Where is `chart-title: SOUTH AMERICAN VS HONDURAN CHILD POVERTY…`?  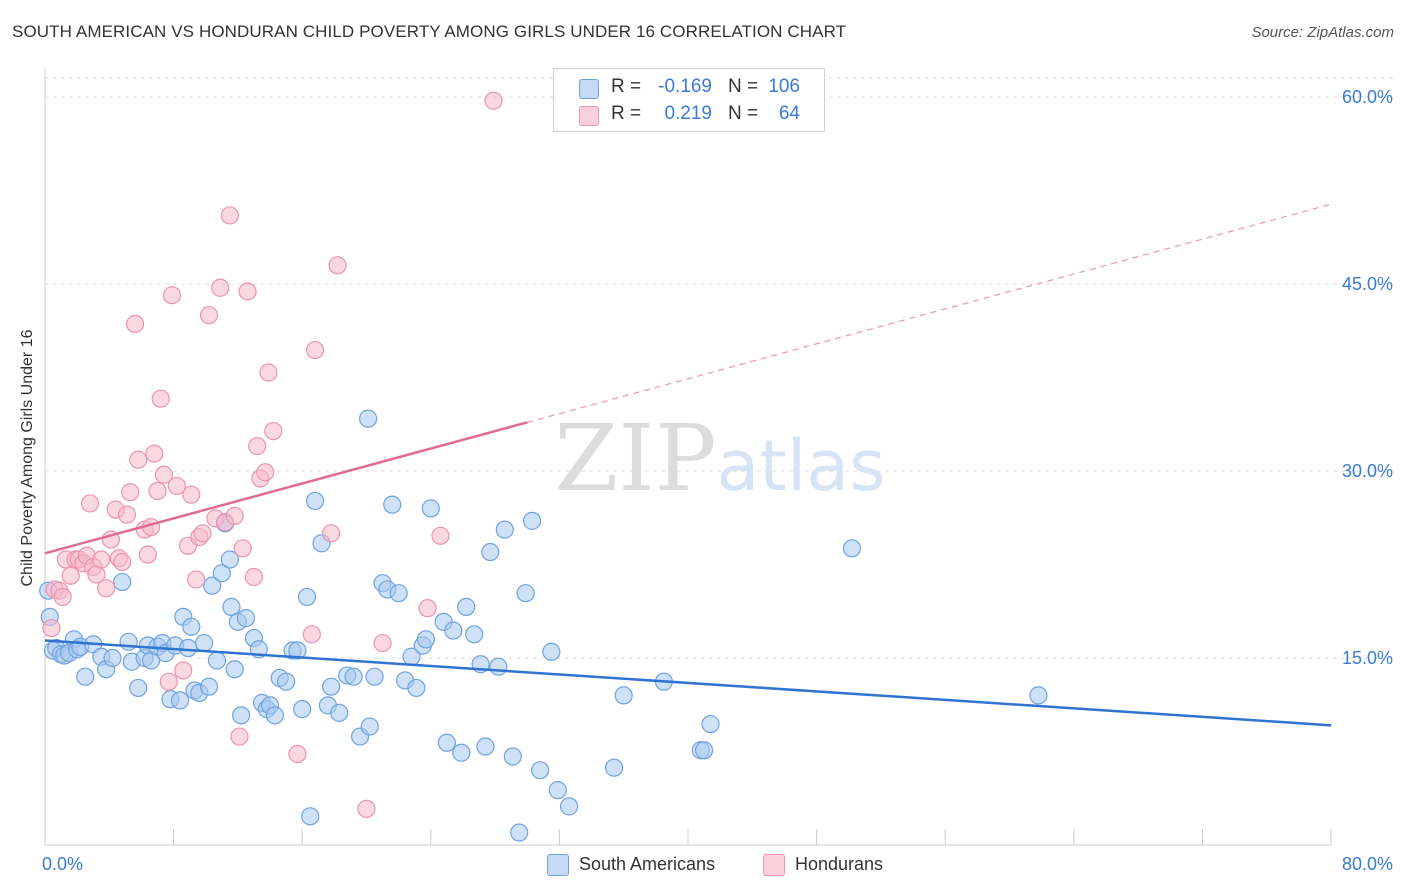 chart-title: SOUTH AMERICAN VS HONDURAN CHILD POVERTY… is located at coordinates (429, 31).